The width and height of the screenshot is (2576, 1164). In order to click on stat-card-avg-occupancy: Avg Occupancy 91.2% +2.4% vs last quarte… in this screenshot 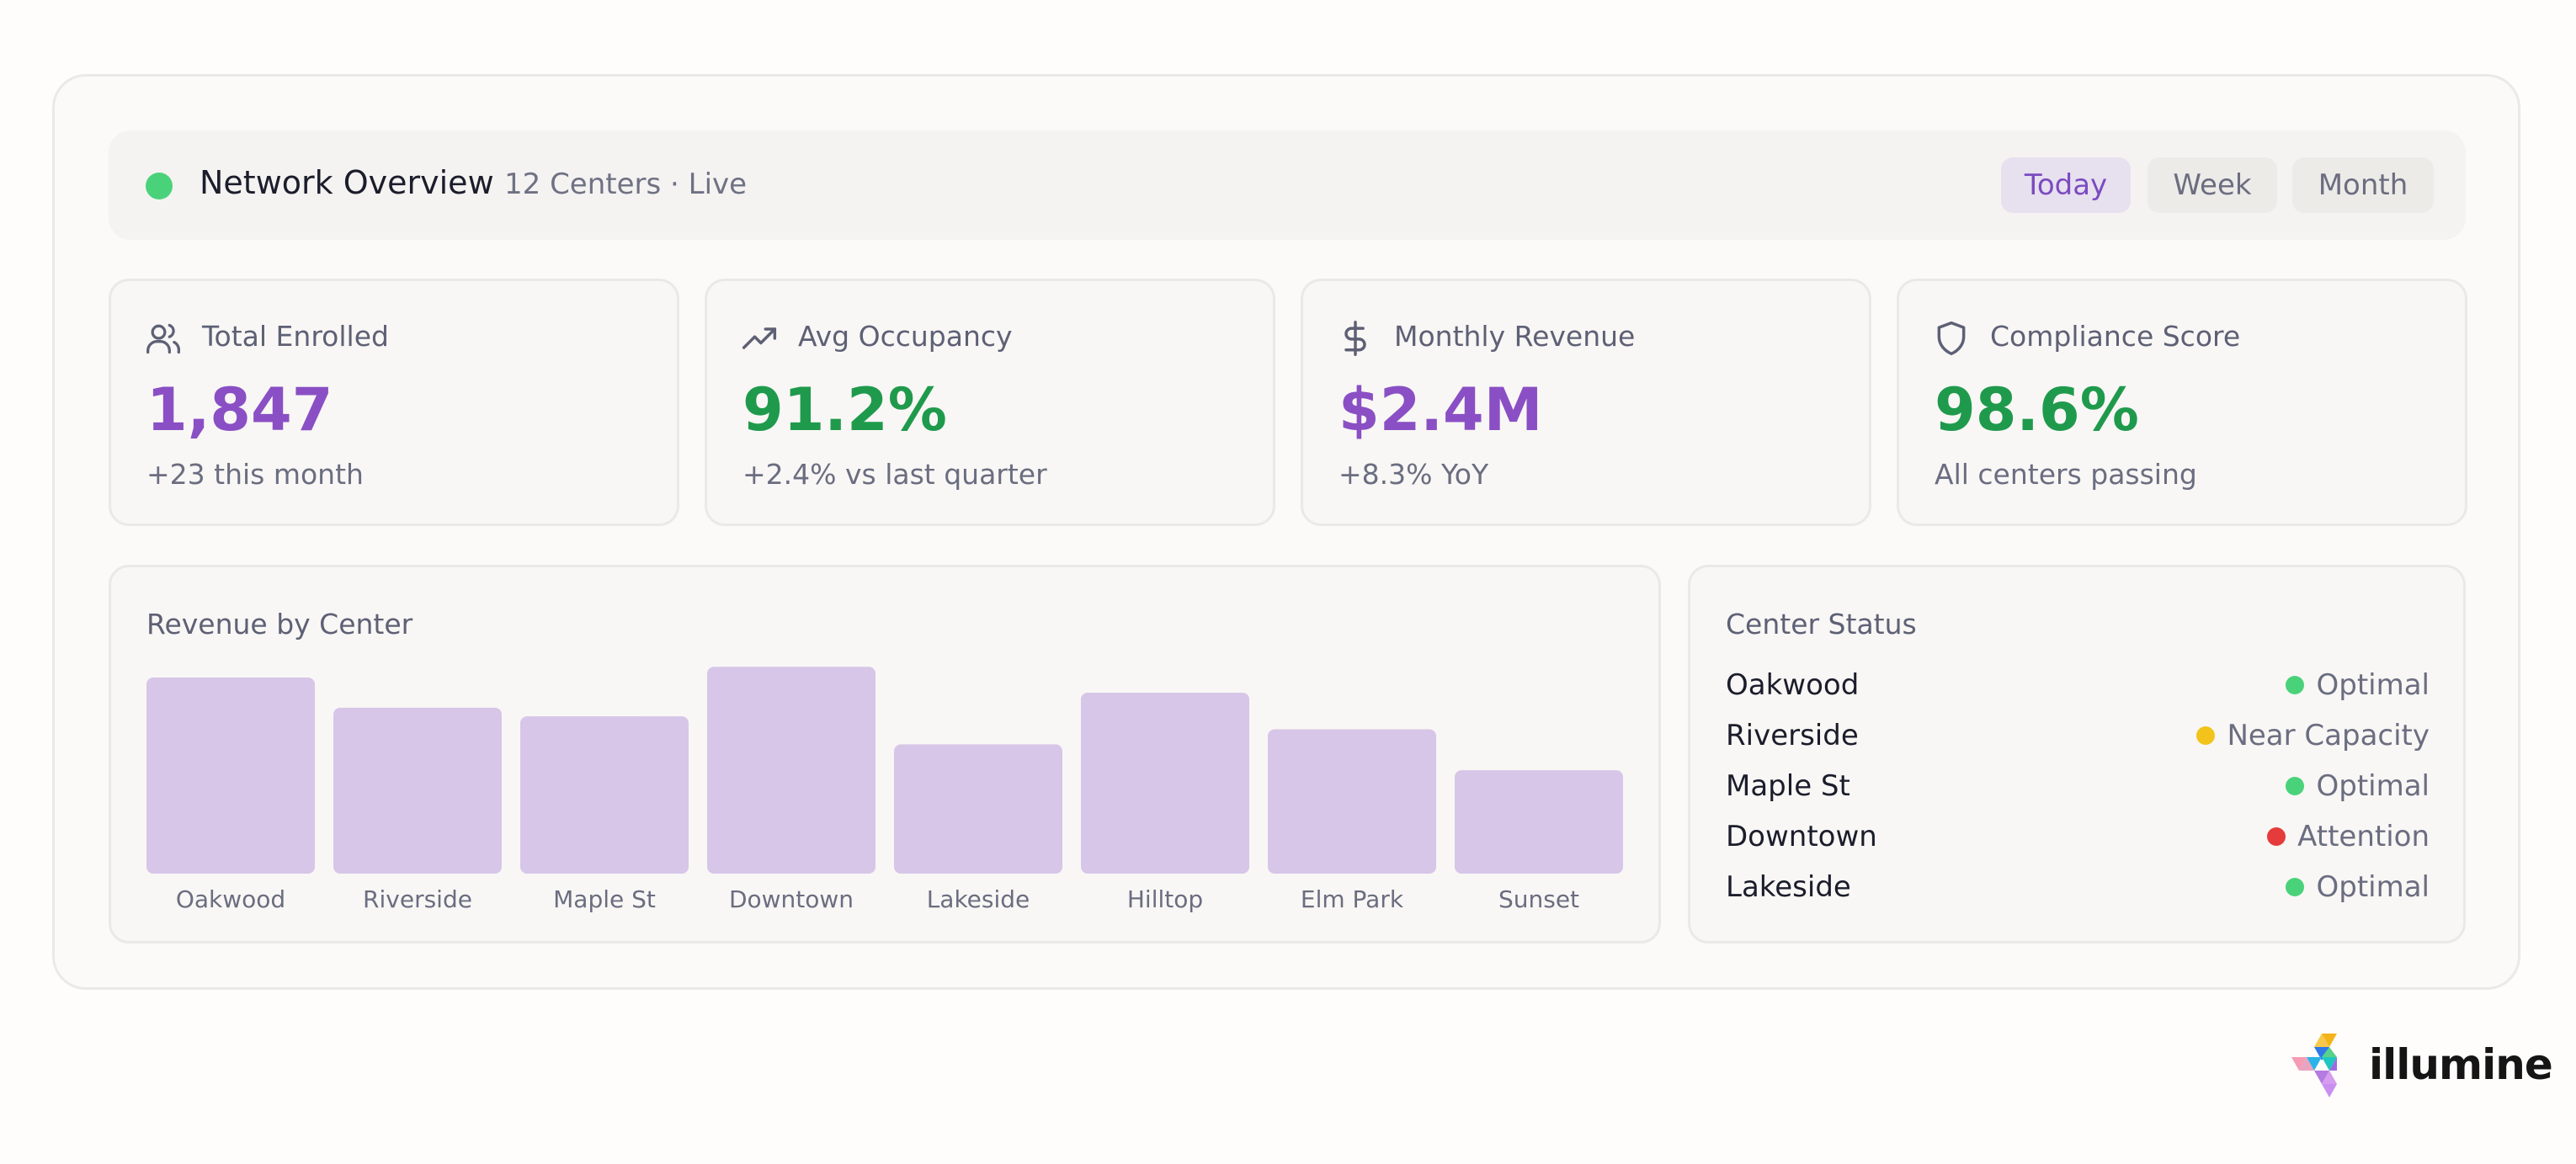, I will do `click(990, 402)`.